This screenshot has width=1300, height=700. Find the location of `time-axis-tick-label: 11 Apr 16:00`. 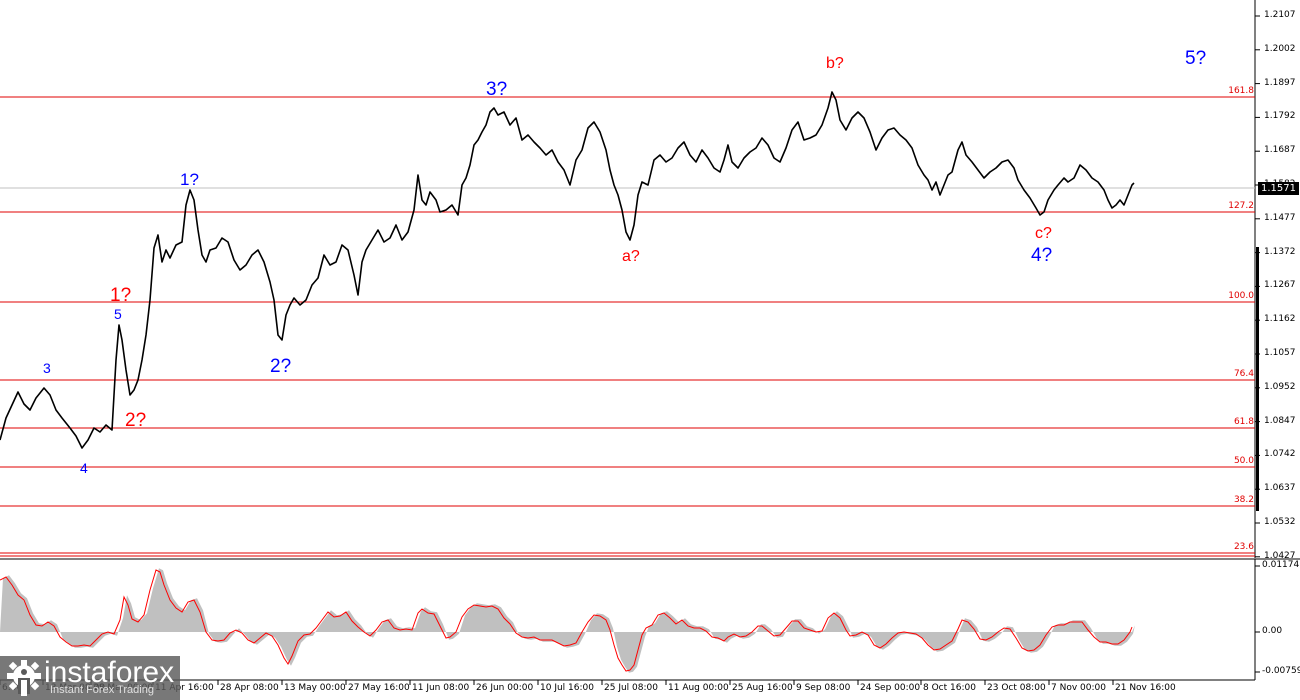

time-axis-tick-label: 11 Apr 16:00 is located at coordinates (184, 688).